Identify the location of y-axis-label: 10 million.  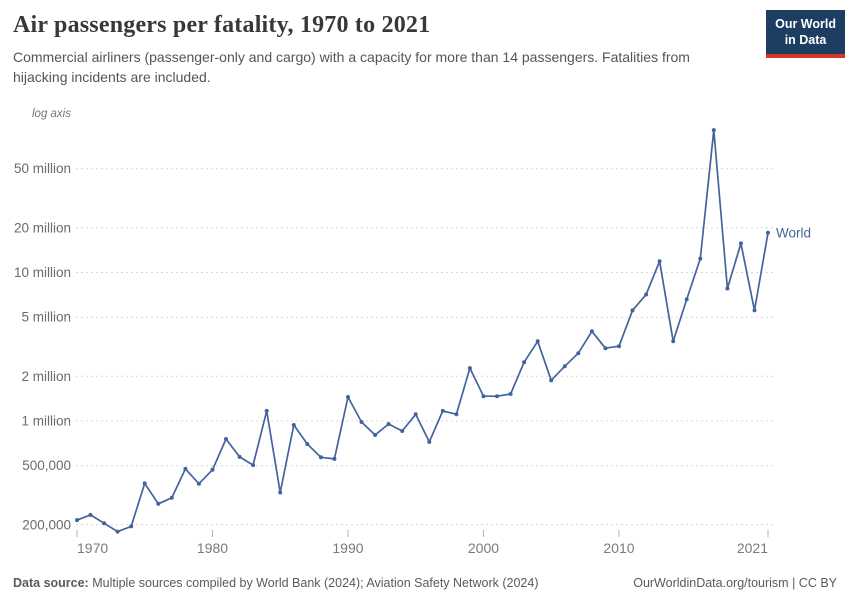
(42, 272).